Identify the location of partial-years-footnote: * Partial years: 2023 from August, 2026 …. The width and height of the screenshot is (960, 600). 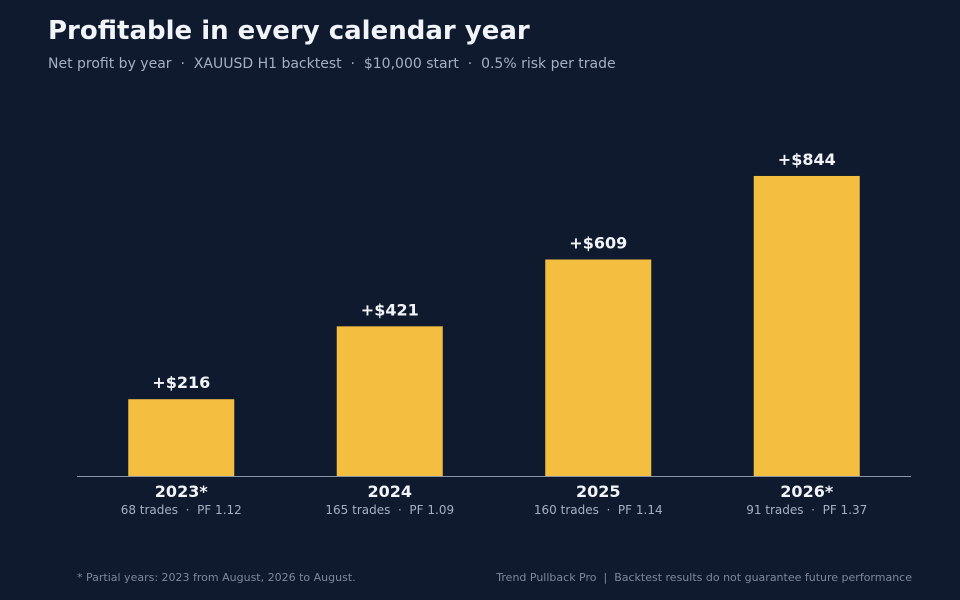
(216, 577).